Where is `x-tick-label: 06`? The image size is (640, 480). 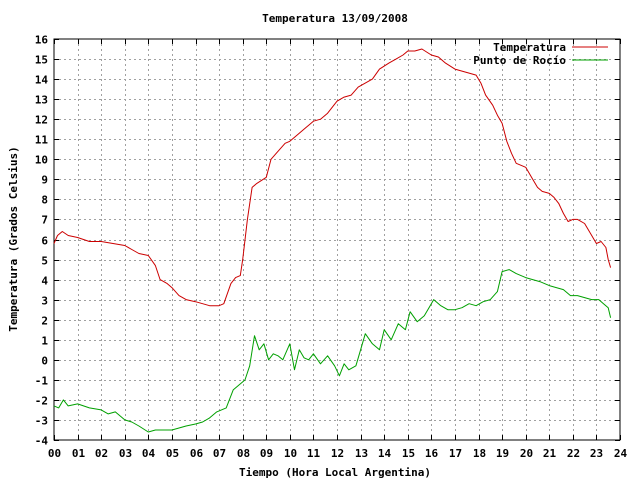
x-tick-label: 06 is located at coordinates (197, 453).